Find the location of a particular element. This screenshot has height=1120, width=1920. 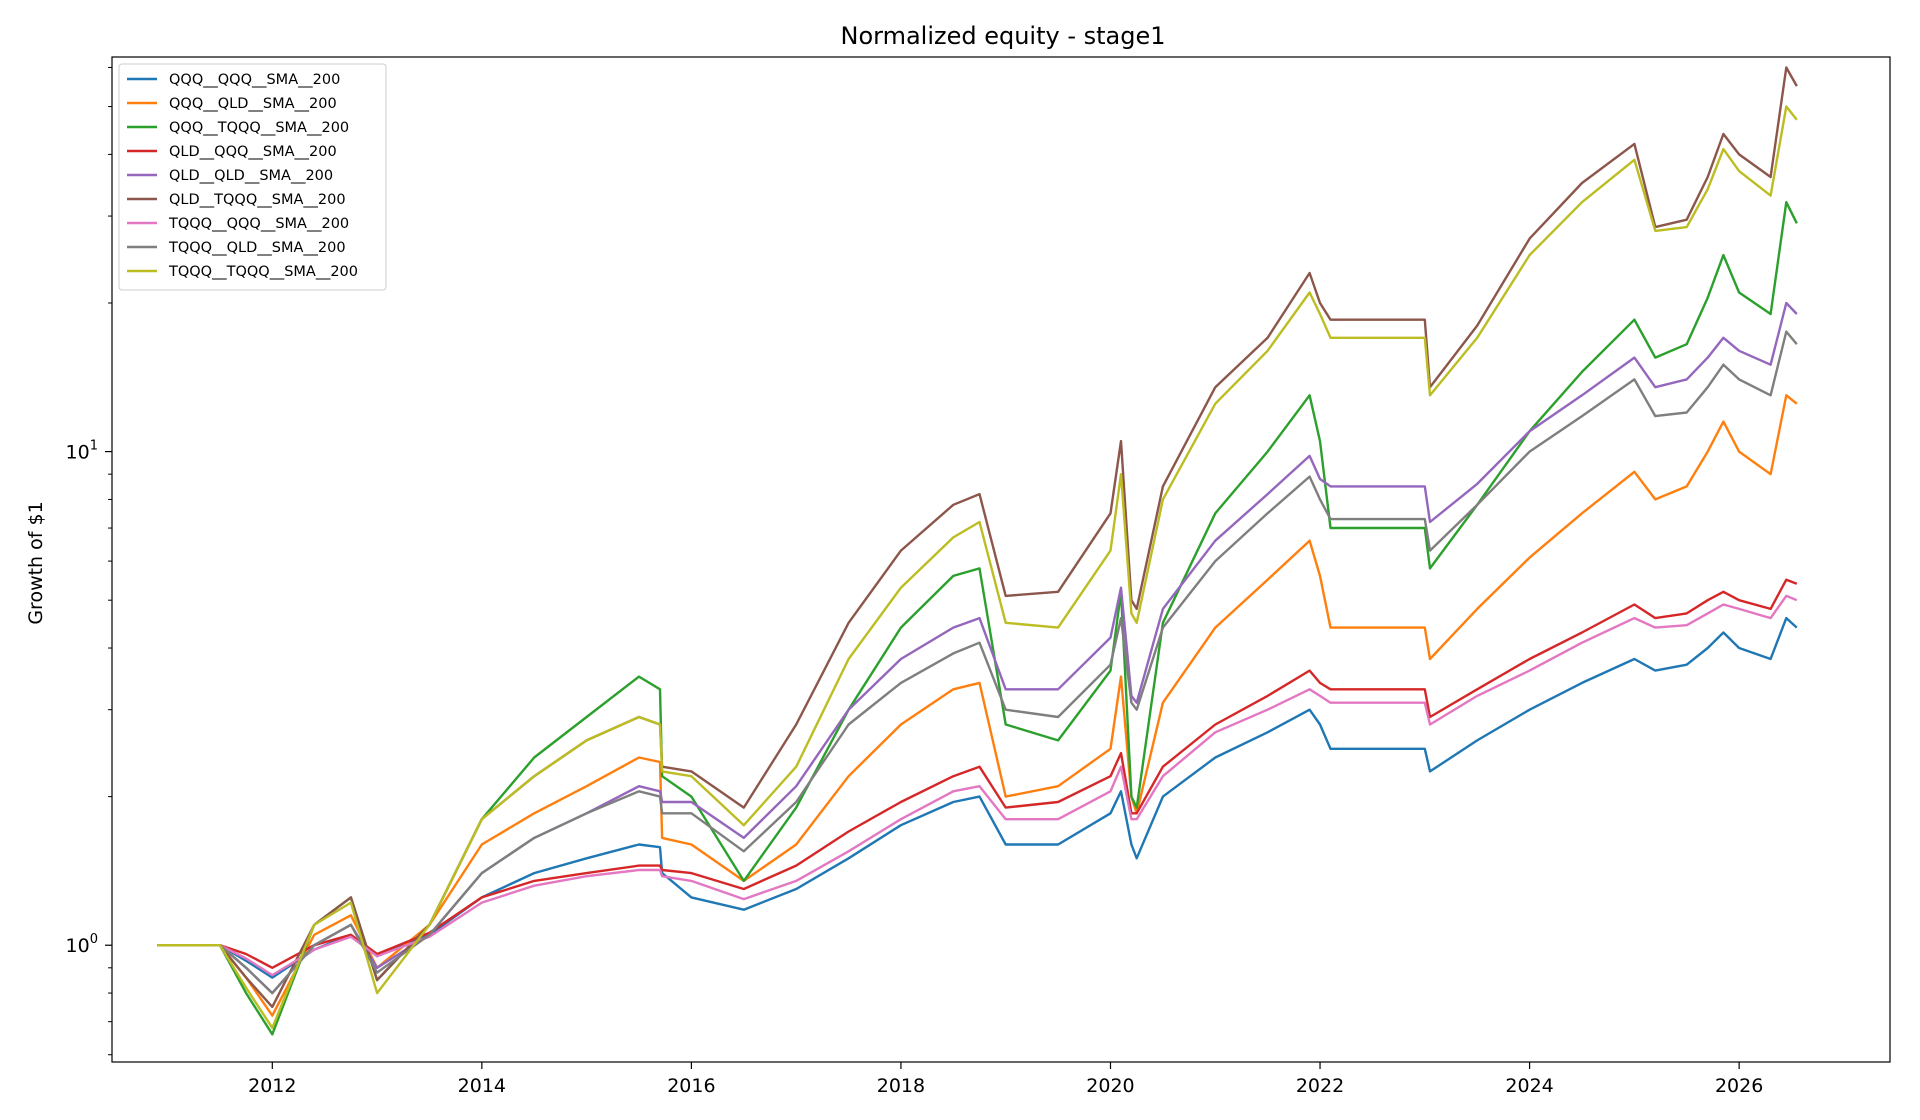

legend-label: QLD__TQQQ__SMA__200 is located at coordinates (257, 200).